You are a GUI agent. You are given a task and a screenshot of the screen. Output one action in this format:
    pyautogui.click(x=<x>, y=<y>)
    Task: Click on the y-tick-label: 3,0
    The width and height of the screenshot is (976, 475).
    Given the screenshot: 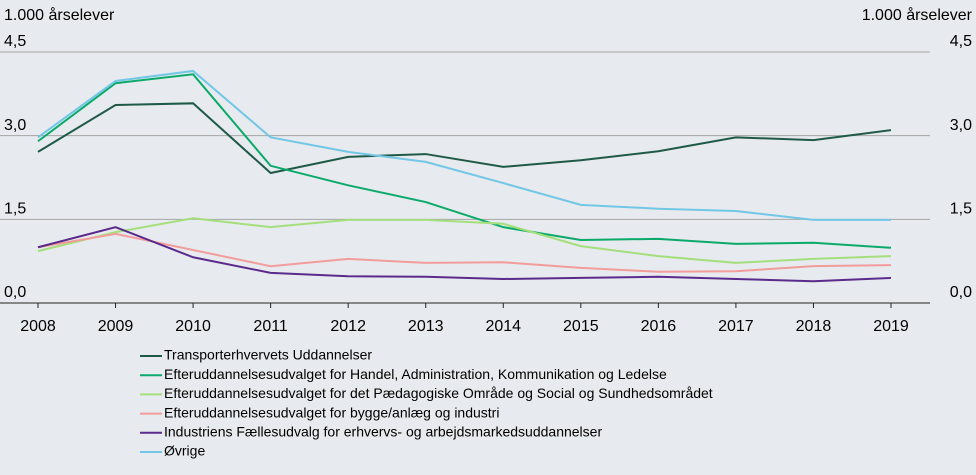 What is the action you would take?
    pyautogui.click(x=15, y=125)
    